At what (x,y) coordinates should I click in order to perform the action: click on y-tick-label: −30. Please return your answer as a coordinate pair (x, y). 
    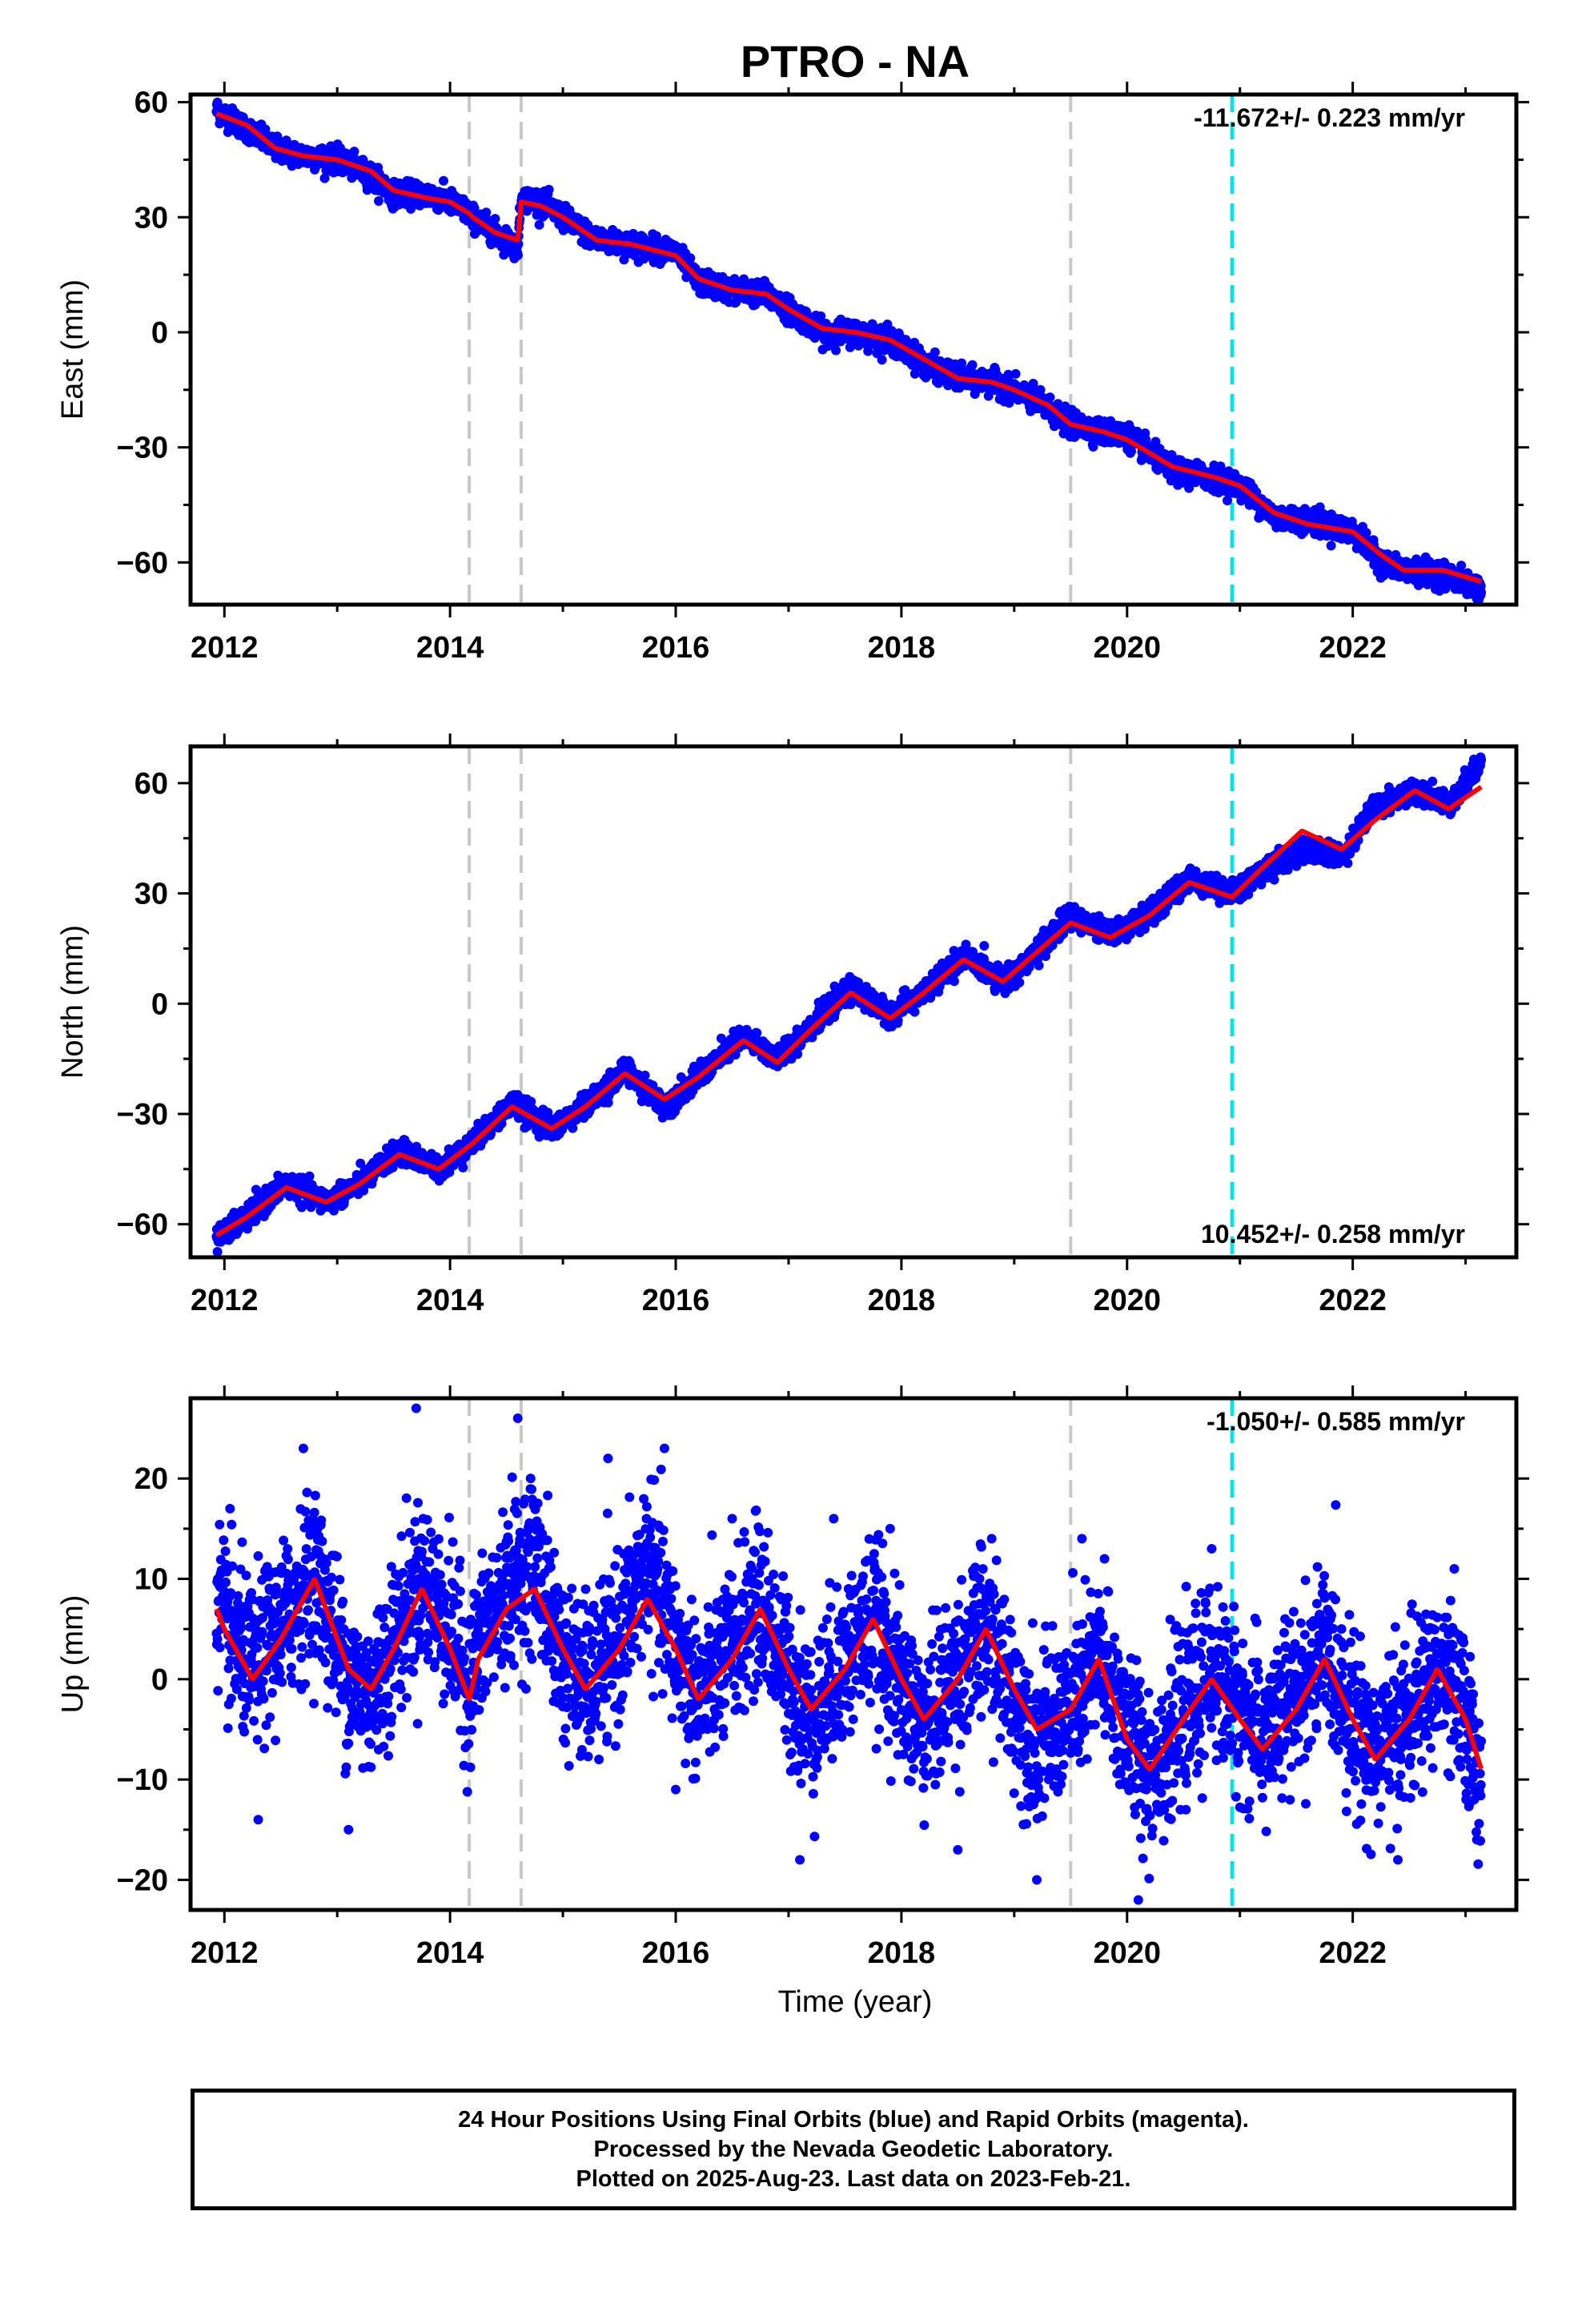
    Looking at the image, I should click on (142, 449).